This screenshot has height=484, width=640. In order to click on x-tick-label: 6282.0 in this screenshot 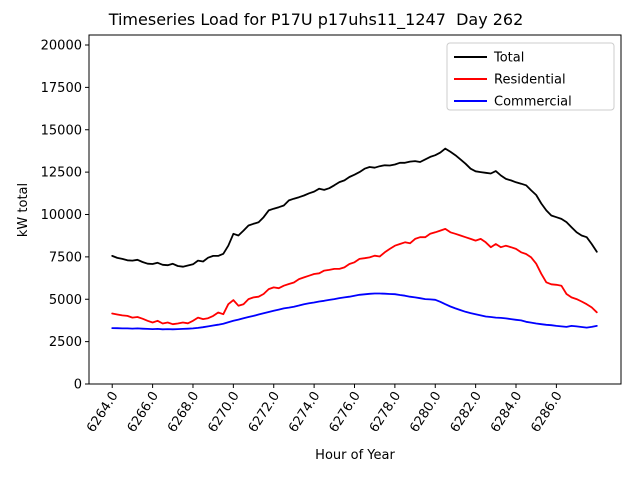, I will do `click(466, 412)`.